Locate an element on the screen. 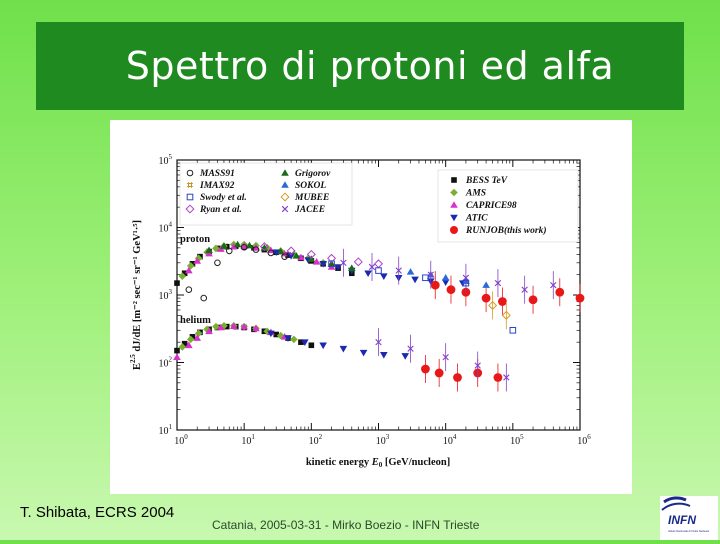  x-tick-label: 10³ is located at coordinates (383, 440).